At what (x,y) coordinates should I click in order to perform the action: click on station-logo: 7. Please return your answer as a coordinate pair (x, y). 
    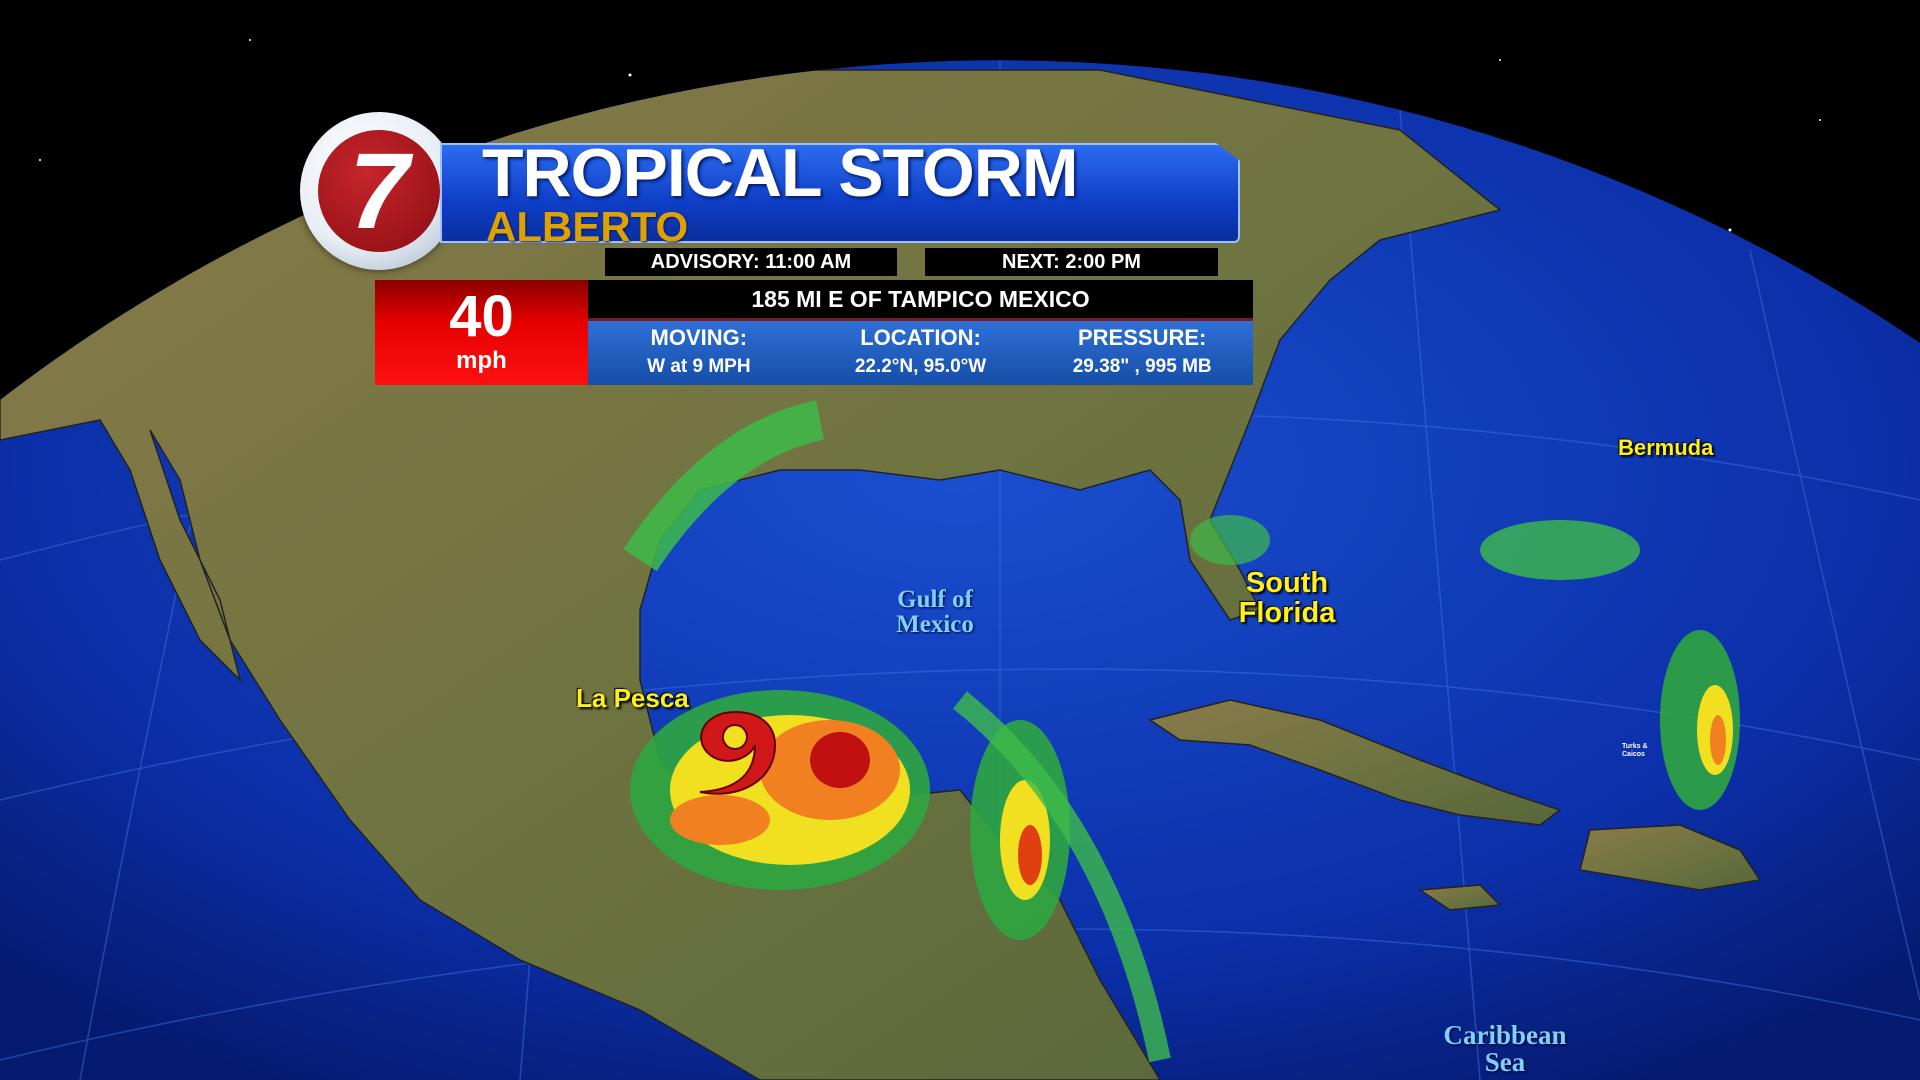
    Looking at the image, I should click on (379, 191).